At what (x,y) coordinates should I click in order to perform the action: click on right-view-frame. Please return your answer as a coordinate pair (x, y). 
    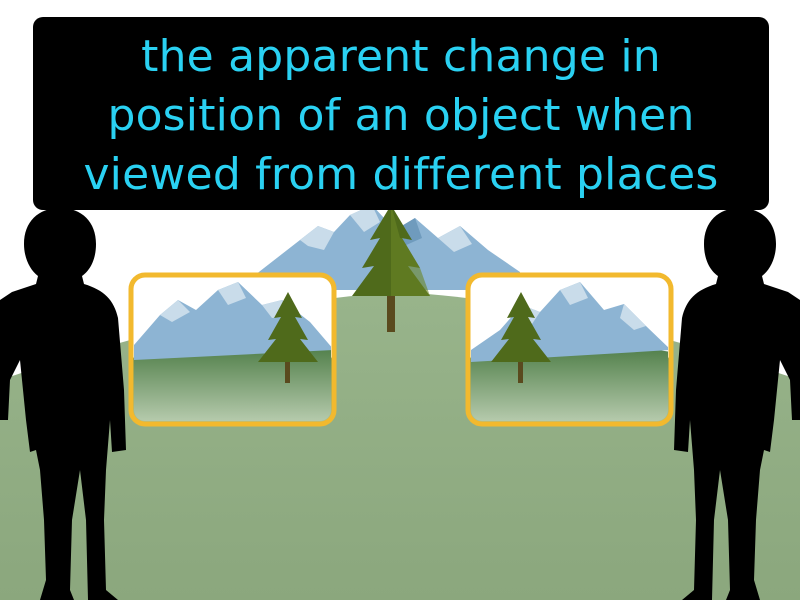
    Looking at the image, I should click on (569, 349).